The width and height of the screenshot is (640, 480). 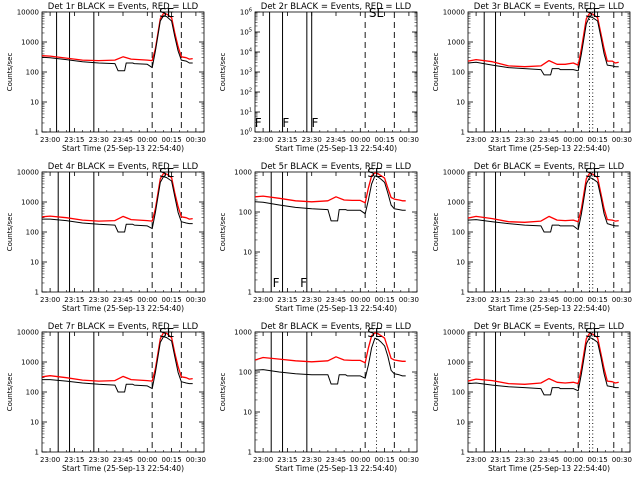 What do you see at coordinates (74, 300) in the screenshot?
I see `x-tick-label: 23:15` at bounding box center [74, 300].